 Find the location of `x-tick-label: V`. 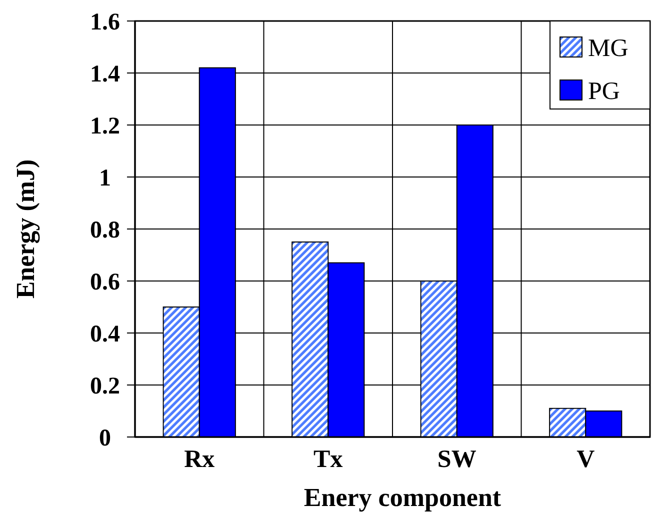

x-tick-label: V is located at coordinates (585, 459).